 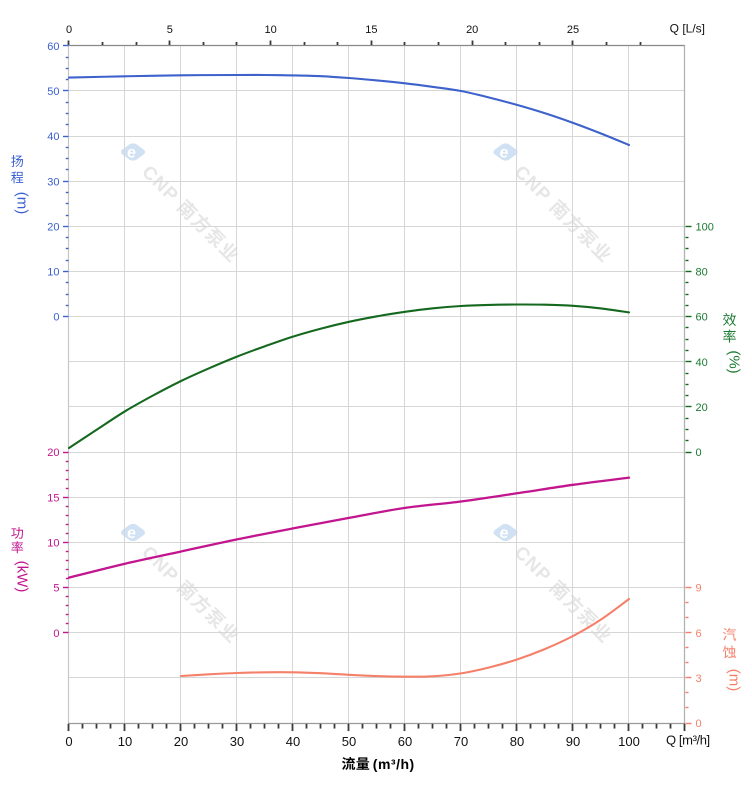 I want to click on svg-text: (m³/h), so click(x=394, y=764).